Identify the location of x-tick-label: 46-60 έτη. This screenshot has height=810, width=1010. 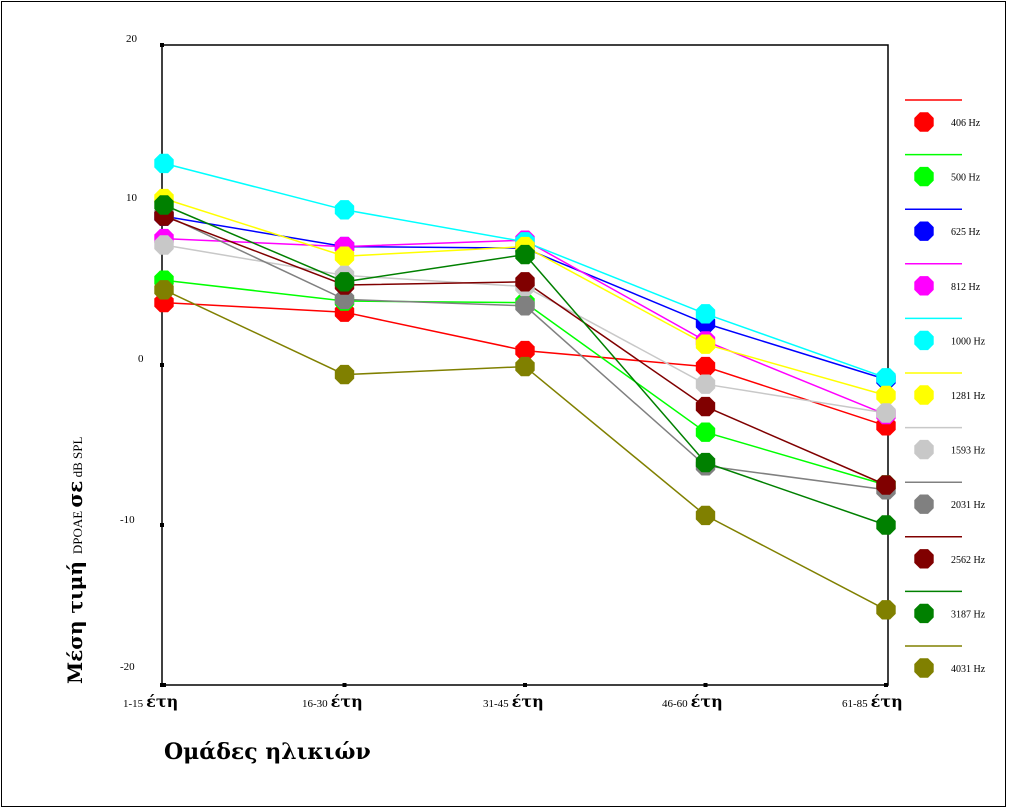
(692, 701).